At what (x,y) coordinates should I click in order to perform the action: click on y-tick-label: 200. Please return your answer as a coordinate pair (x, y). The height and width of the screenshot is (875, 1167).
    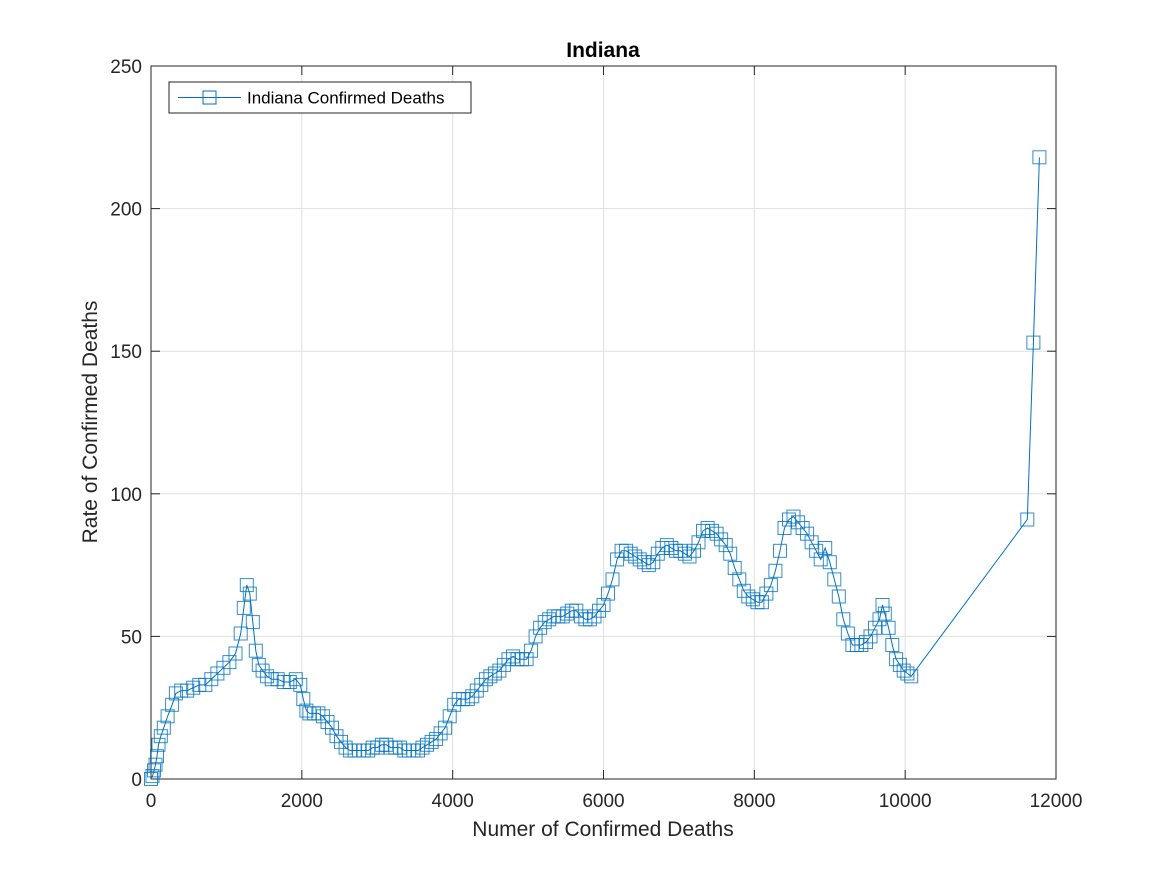
    Looking at the image, I should click on (126, 210).